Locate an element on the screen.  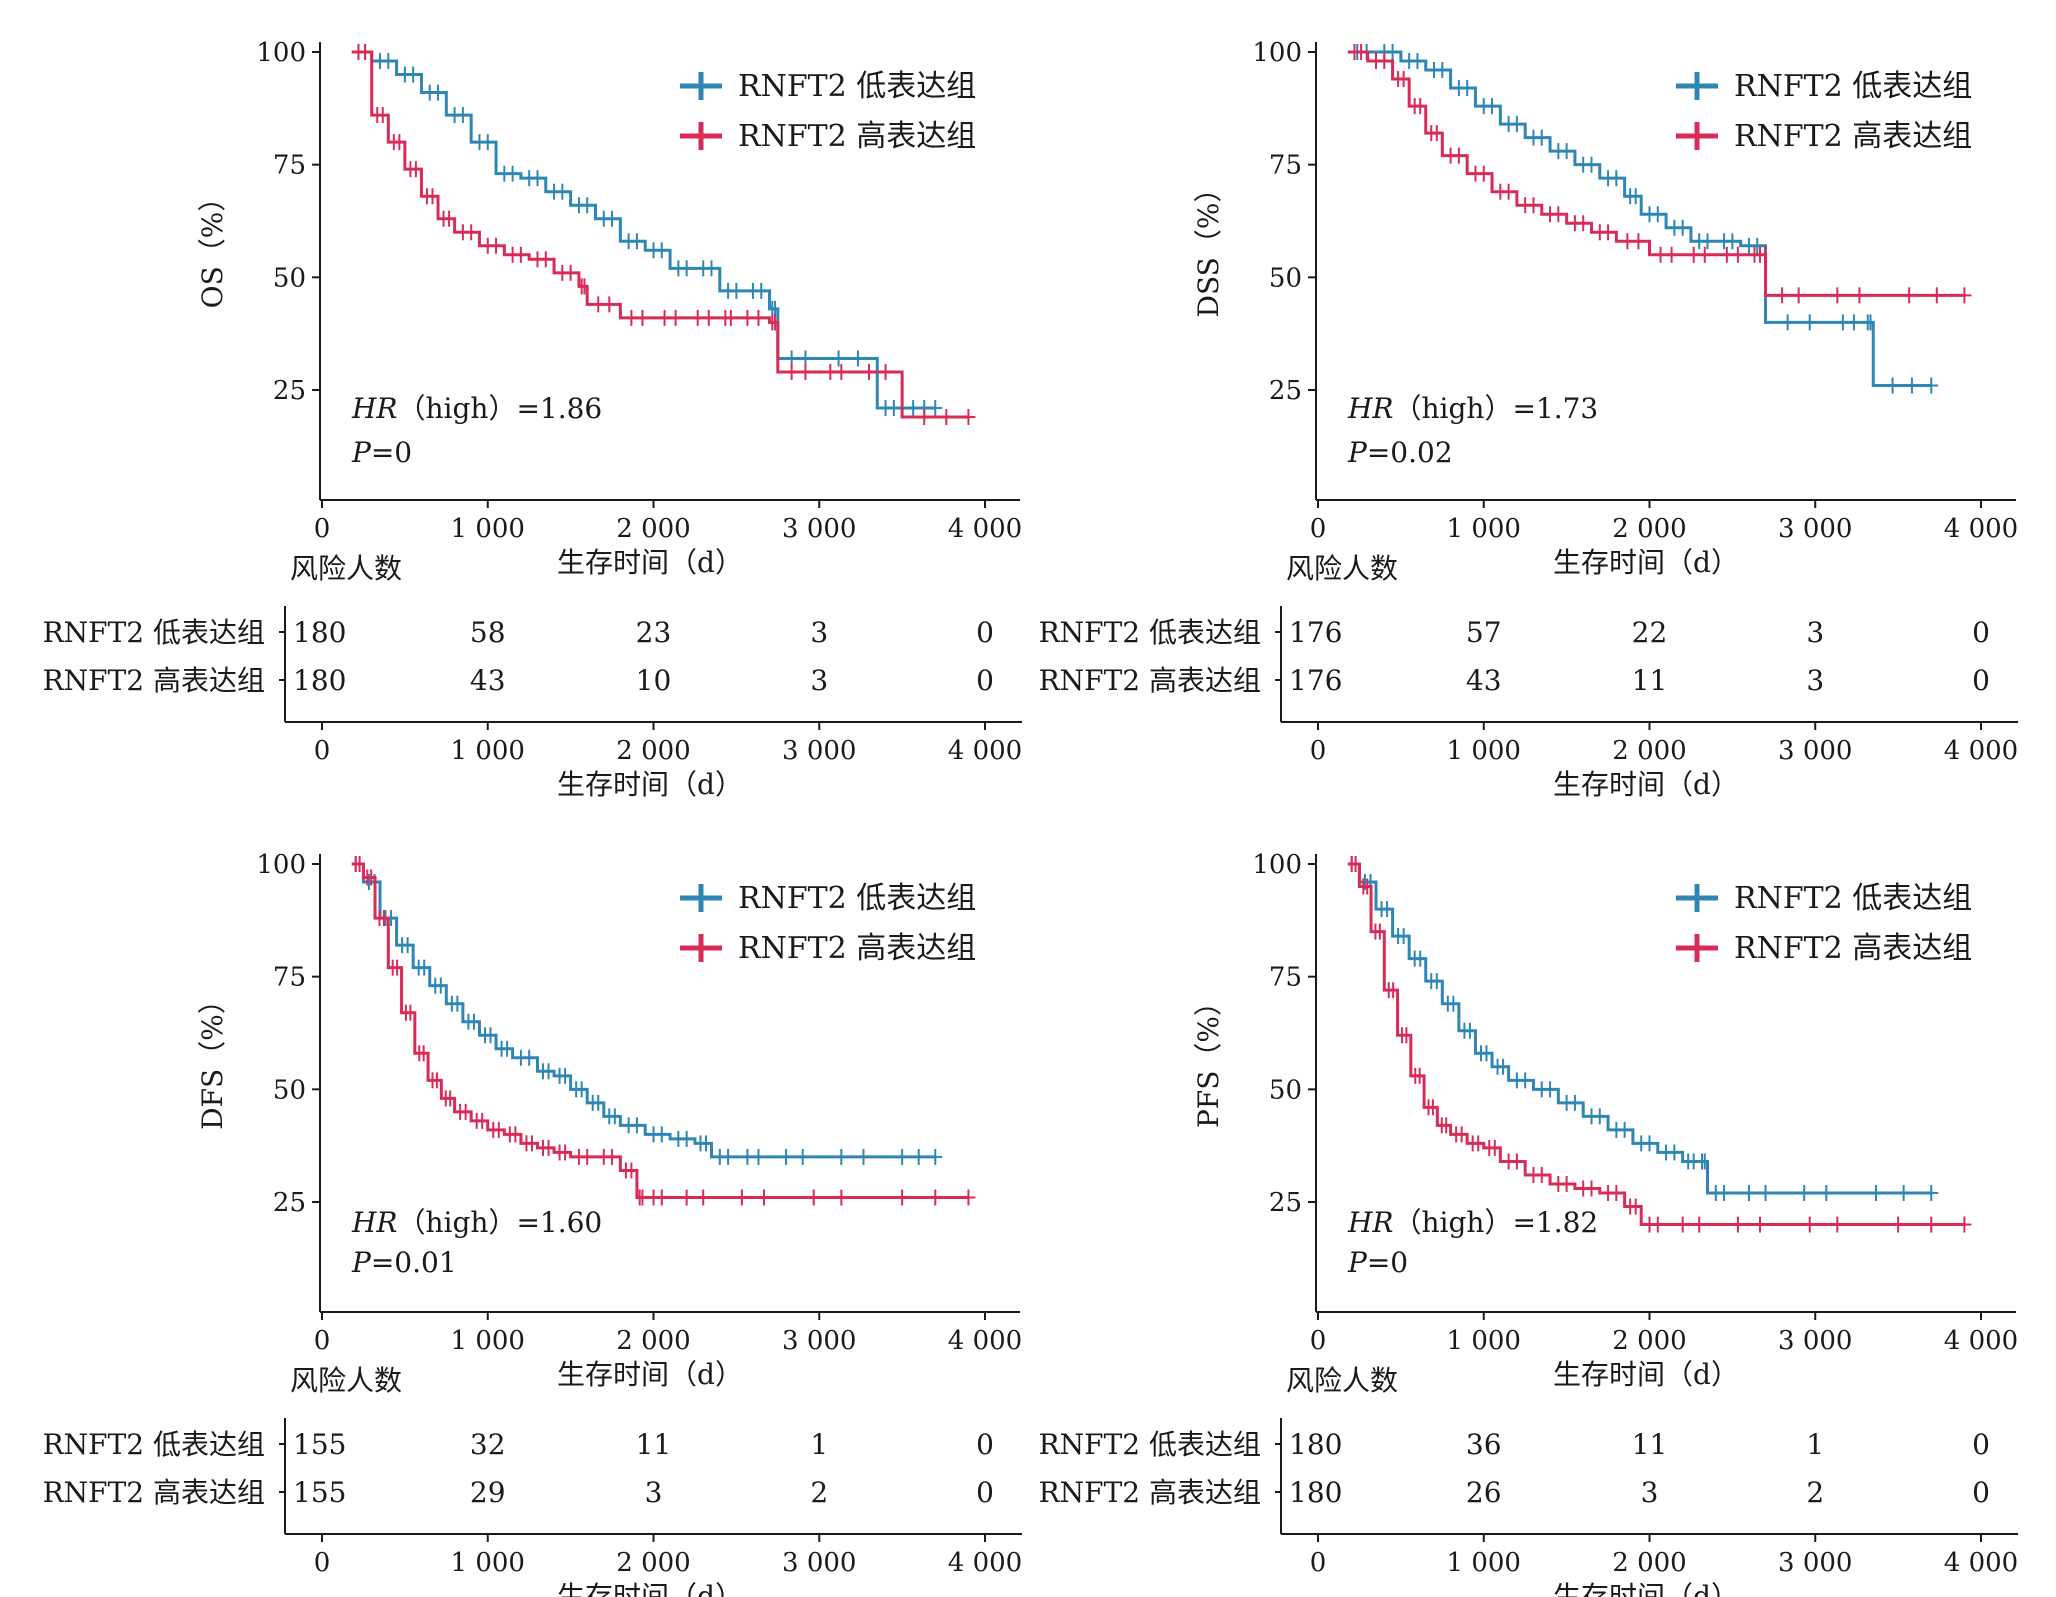
hr-annotation: HR（high）=1.60 is located at coordinates (476, 1222).